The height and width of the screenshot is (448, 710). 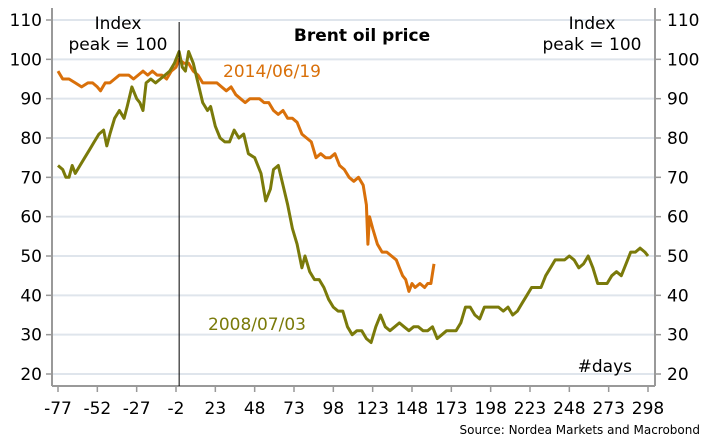 I want to click on source-note: Source: Nordea Markets and Macrobond, so click(x=580, y=430).